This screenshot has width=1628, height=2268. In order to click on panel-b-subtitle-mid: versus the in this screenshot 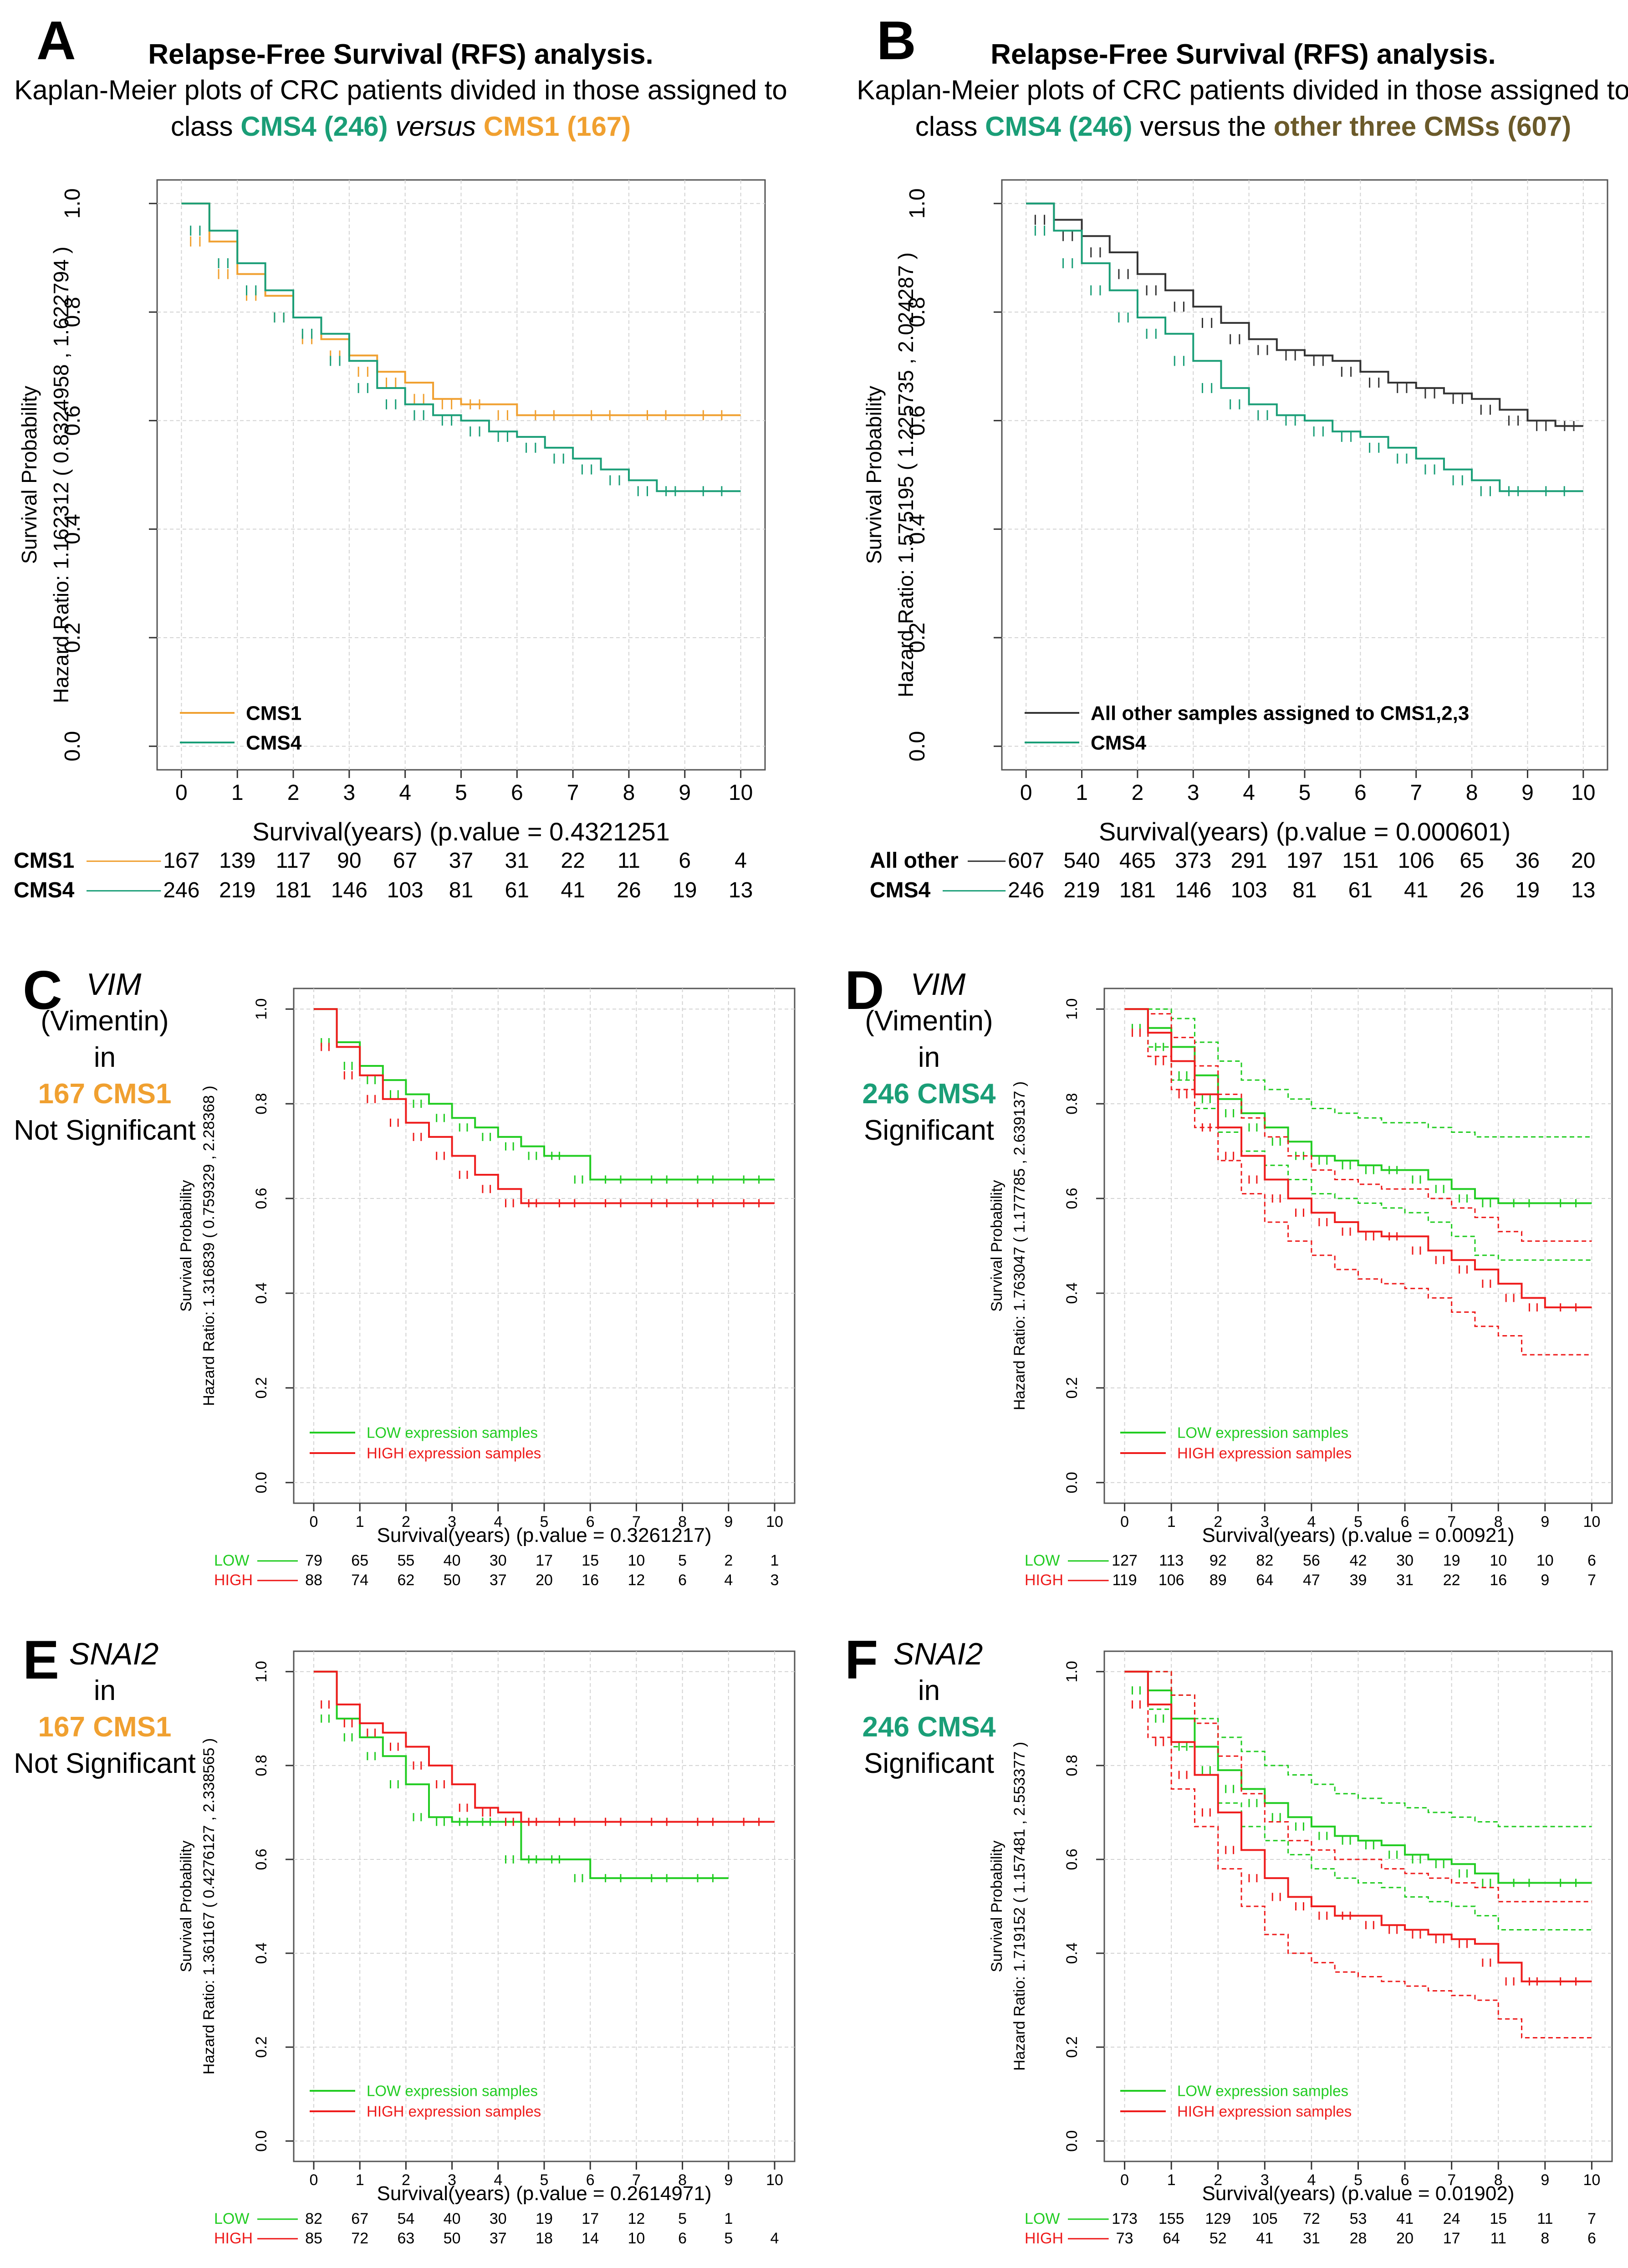, I will do `click(1204, 126)`.